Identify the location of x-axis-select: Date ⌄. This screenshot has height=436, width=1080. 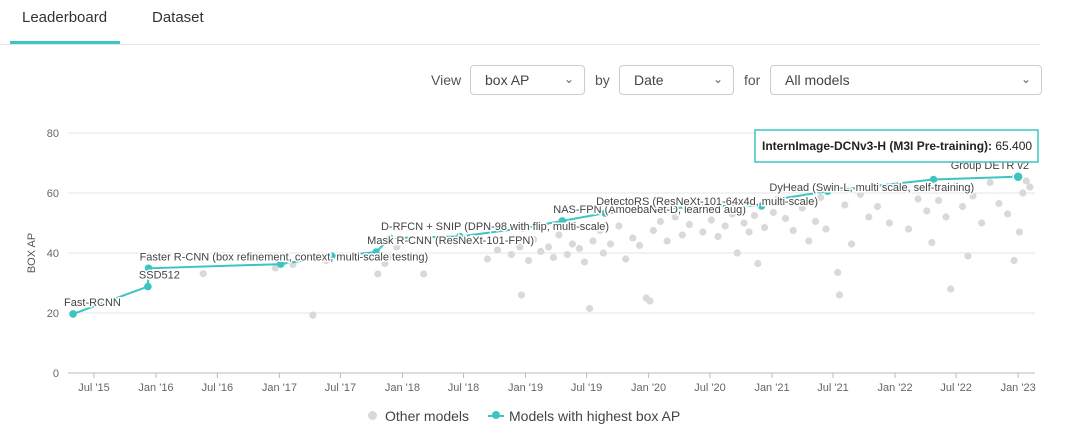
(676, 80).